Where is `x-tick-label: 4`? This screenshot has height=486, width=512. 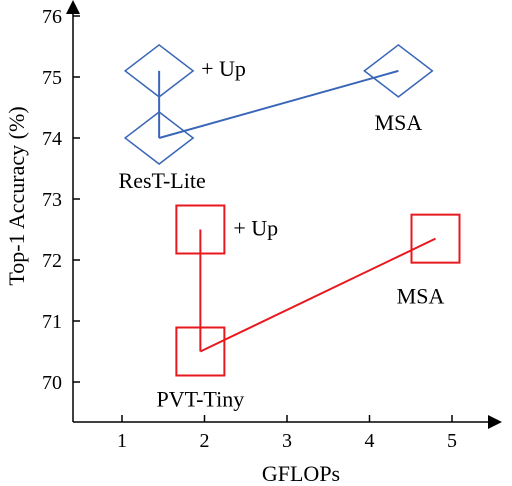
x-tick-label: 4 is located at coordinates (370, 441).